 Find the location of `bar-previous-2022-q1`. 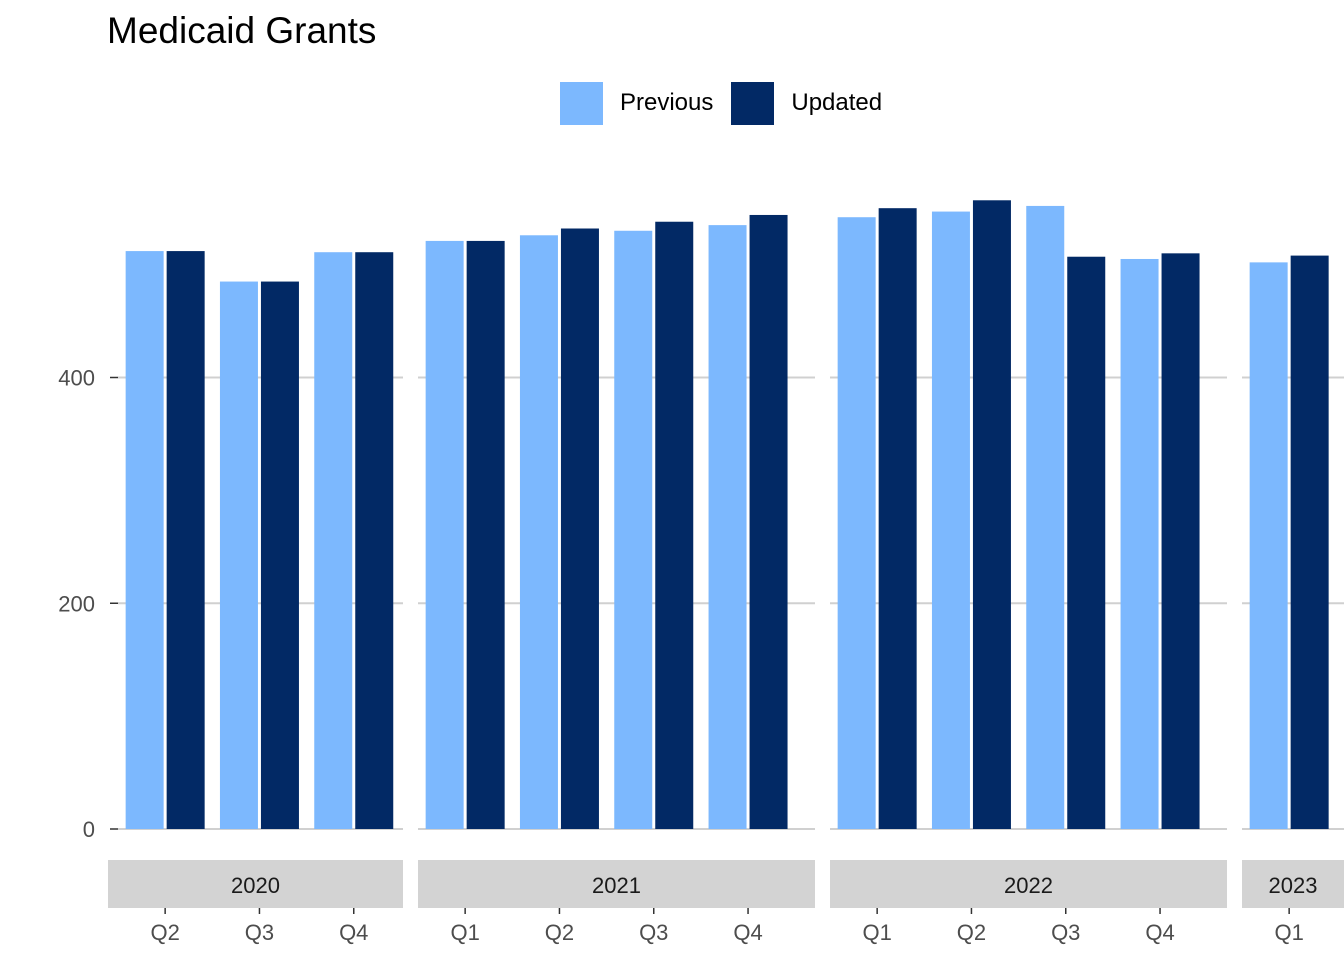

bar-previous-2022-q1 is located at coordinates (856, 523).